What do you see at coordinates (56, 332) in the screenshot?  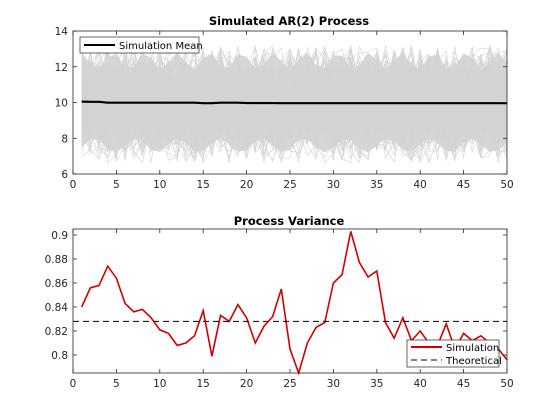 I see `y-tick-label: 0.82` at bounding box center [56, 332].